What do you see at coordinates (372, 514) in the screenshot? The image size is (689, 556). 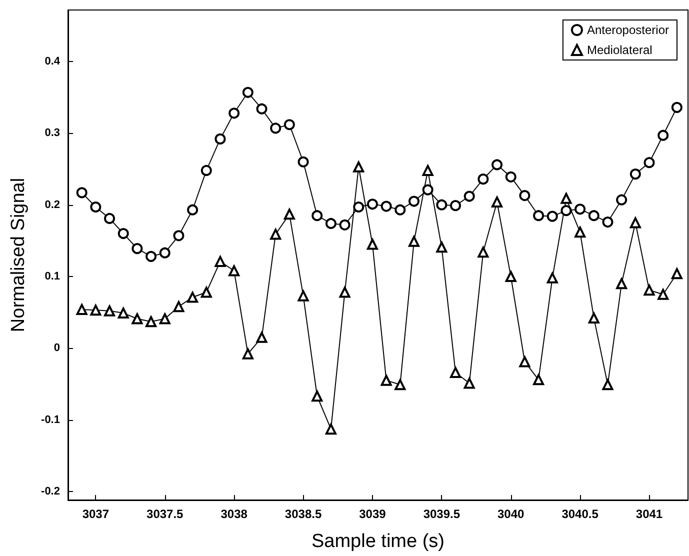 I see `x-tick-label: 3039` at bounding box center [372, 514].